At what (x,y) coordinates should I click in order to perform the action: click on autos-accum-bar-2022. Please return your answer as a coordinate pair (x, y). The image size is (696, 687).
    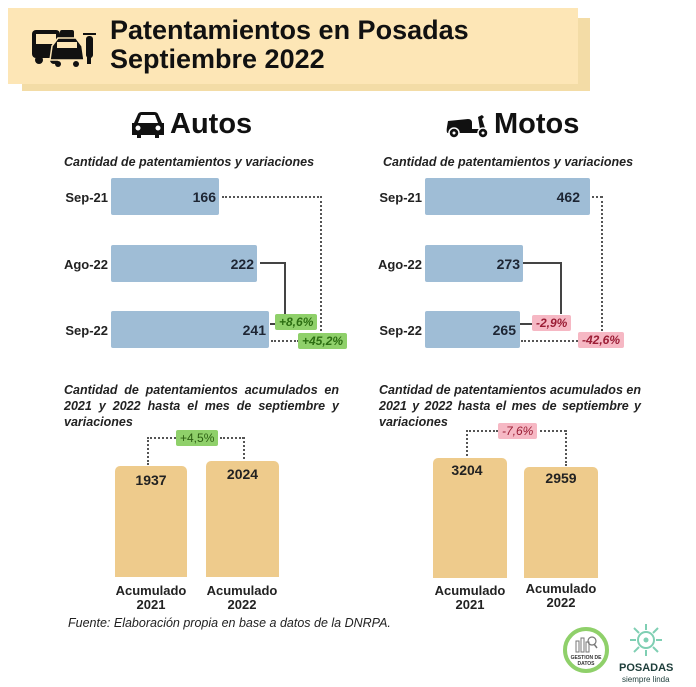
    Looking at the image, I should click on (242, 519).